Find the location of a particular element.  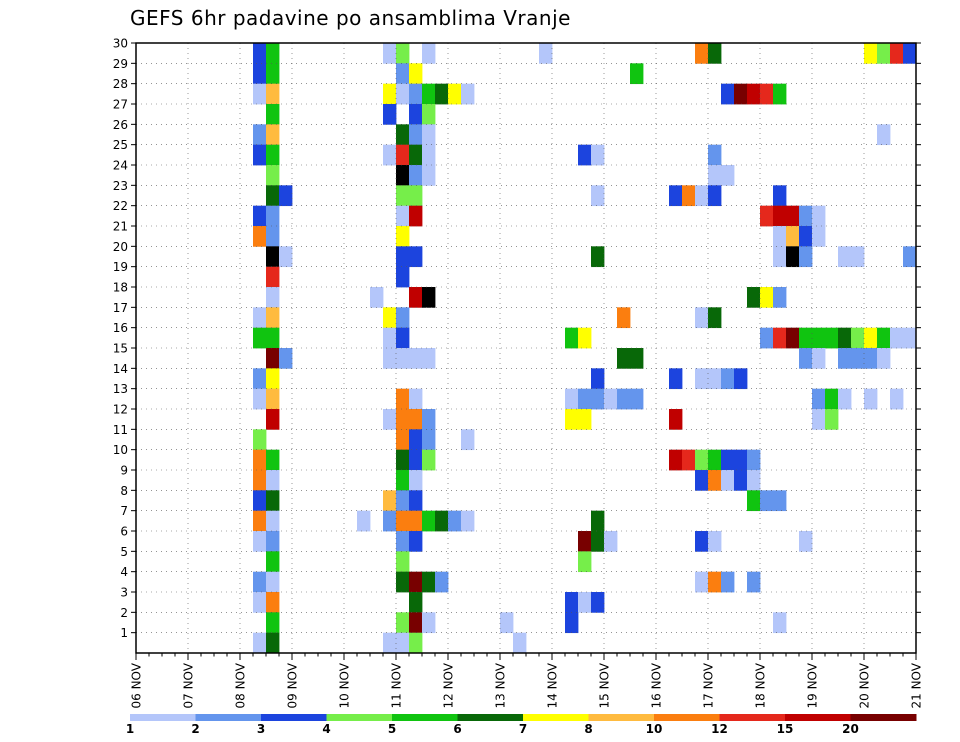

x-tick-label: 11 NOV is located at coordinates (397, 685).